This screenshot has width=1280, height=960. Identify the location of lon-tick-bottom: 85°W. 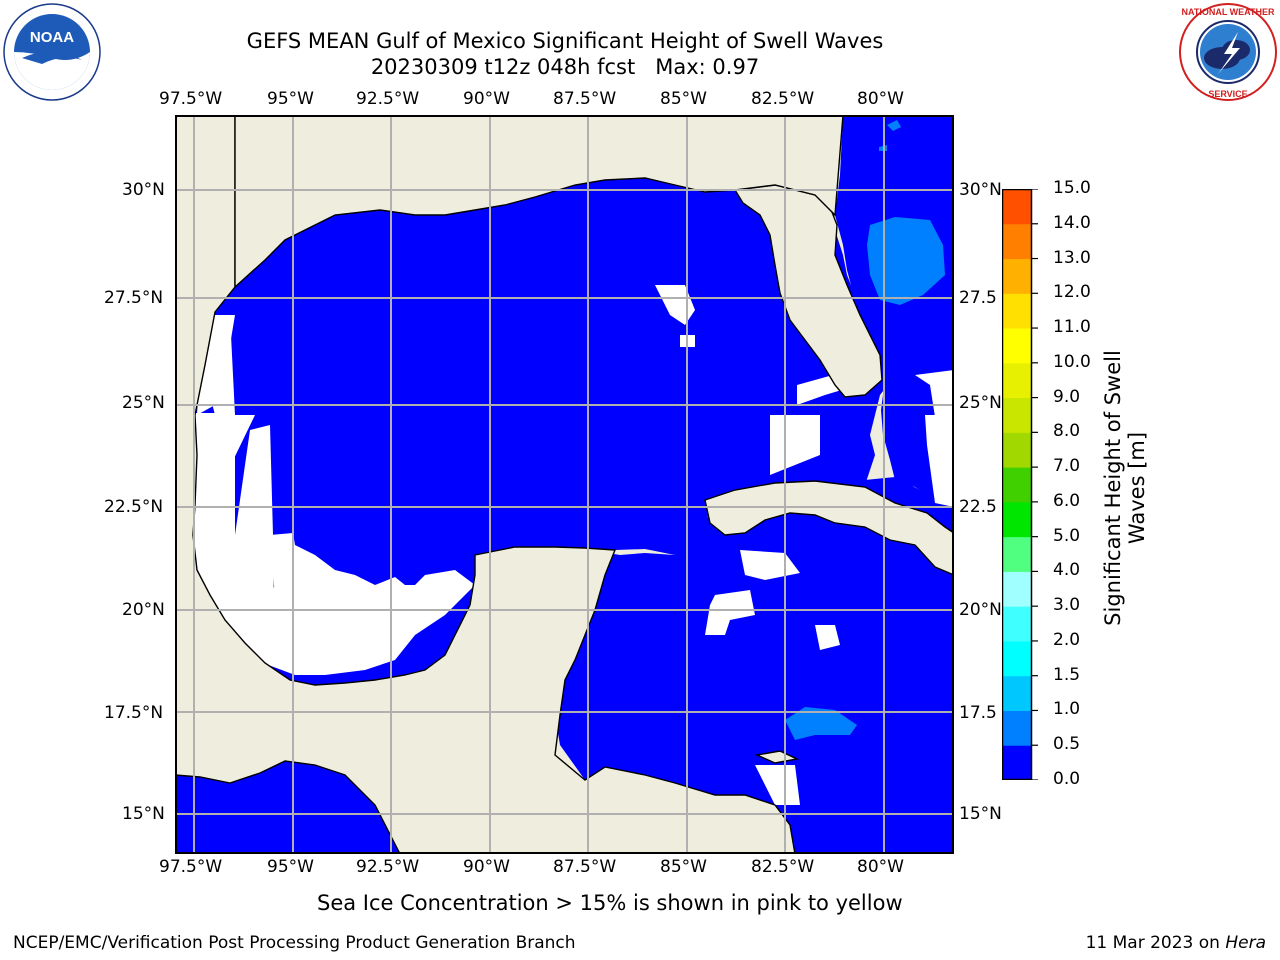
(683, 867).